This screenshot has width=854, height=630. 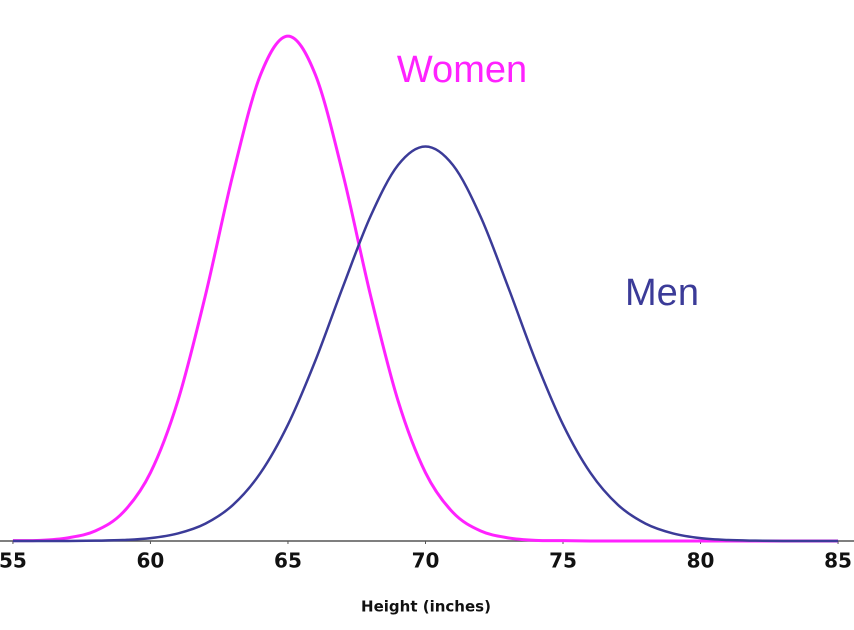 I want to click on x-tick-label: 55, so click(x=13, y=561).